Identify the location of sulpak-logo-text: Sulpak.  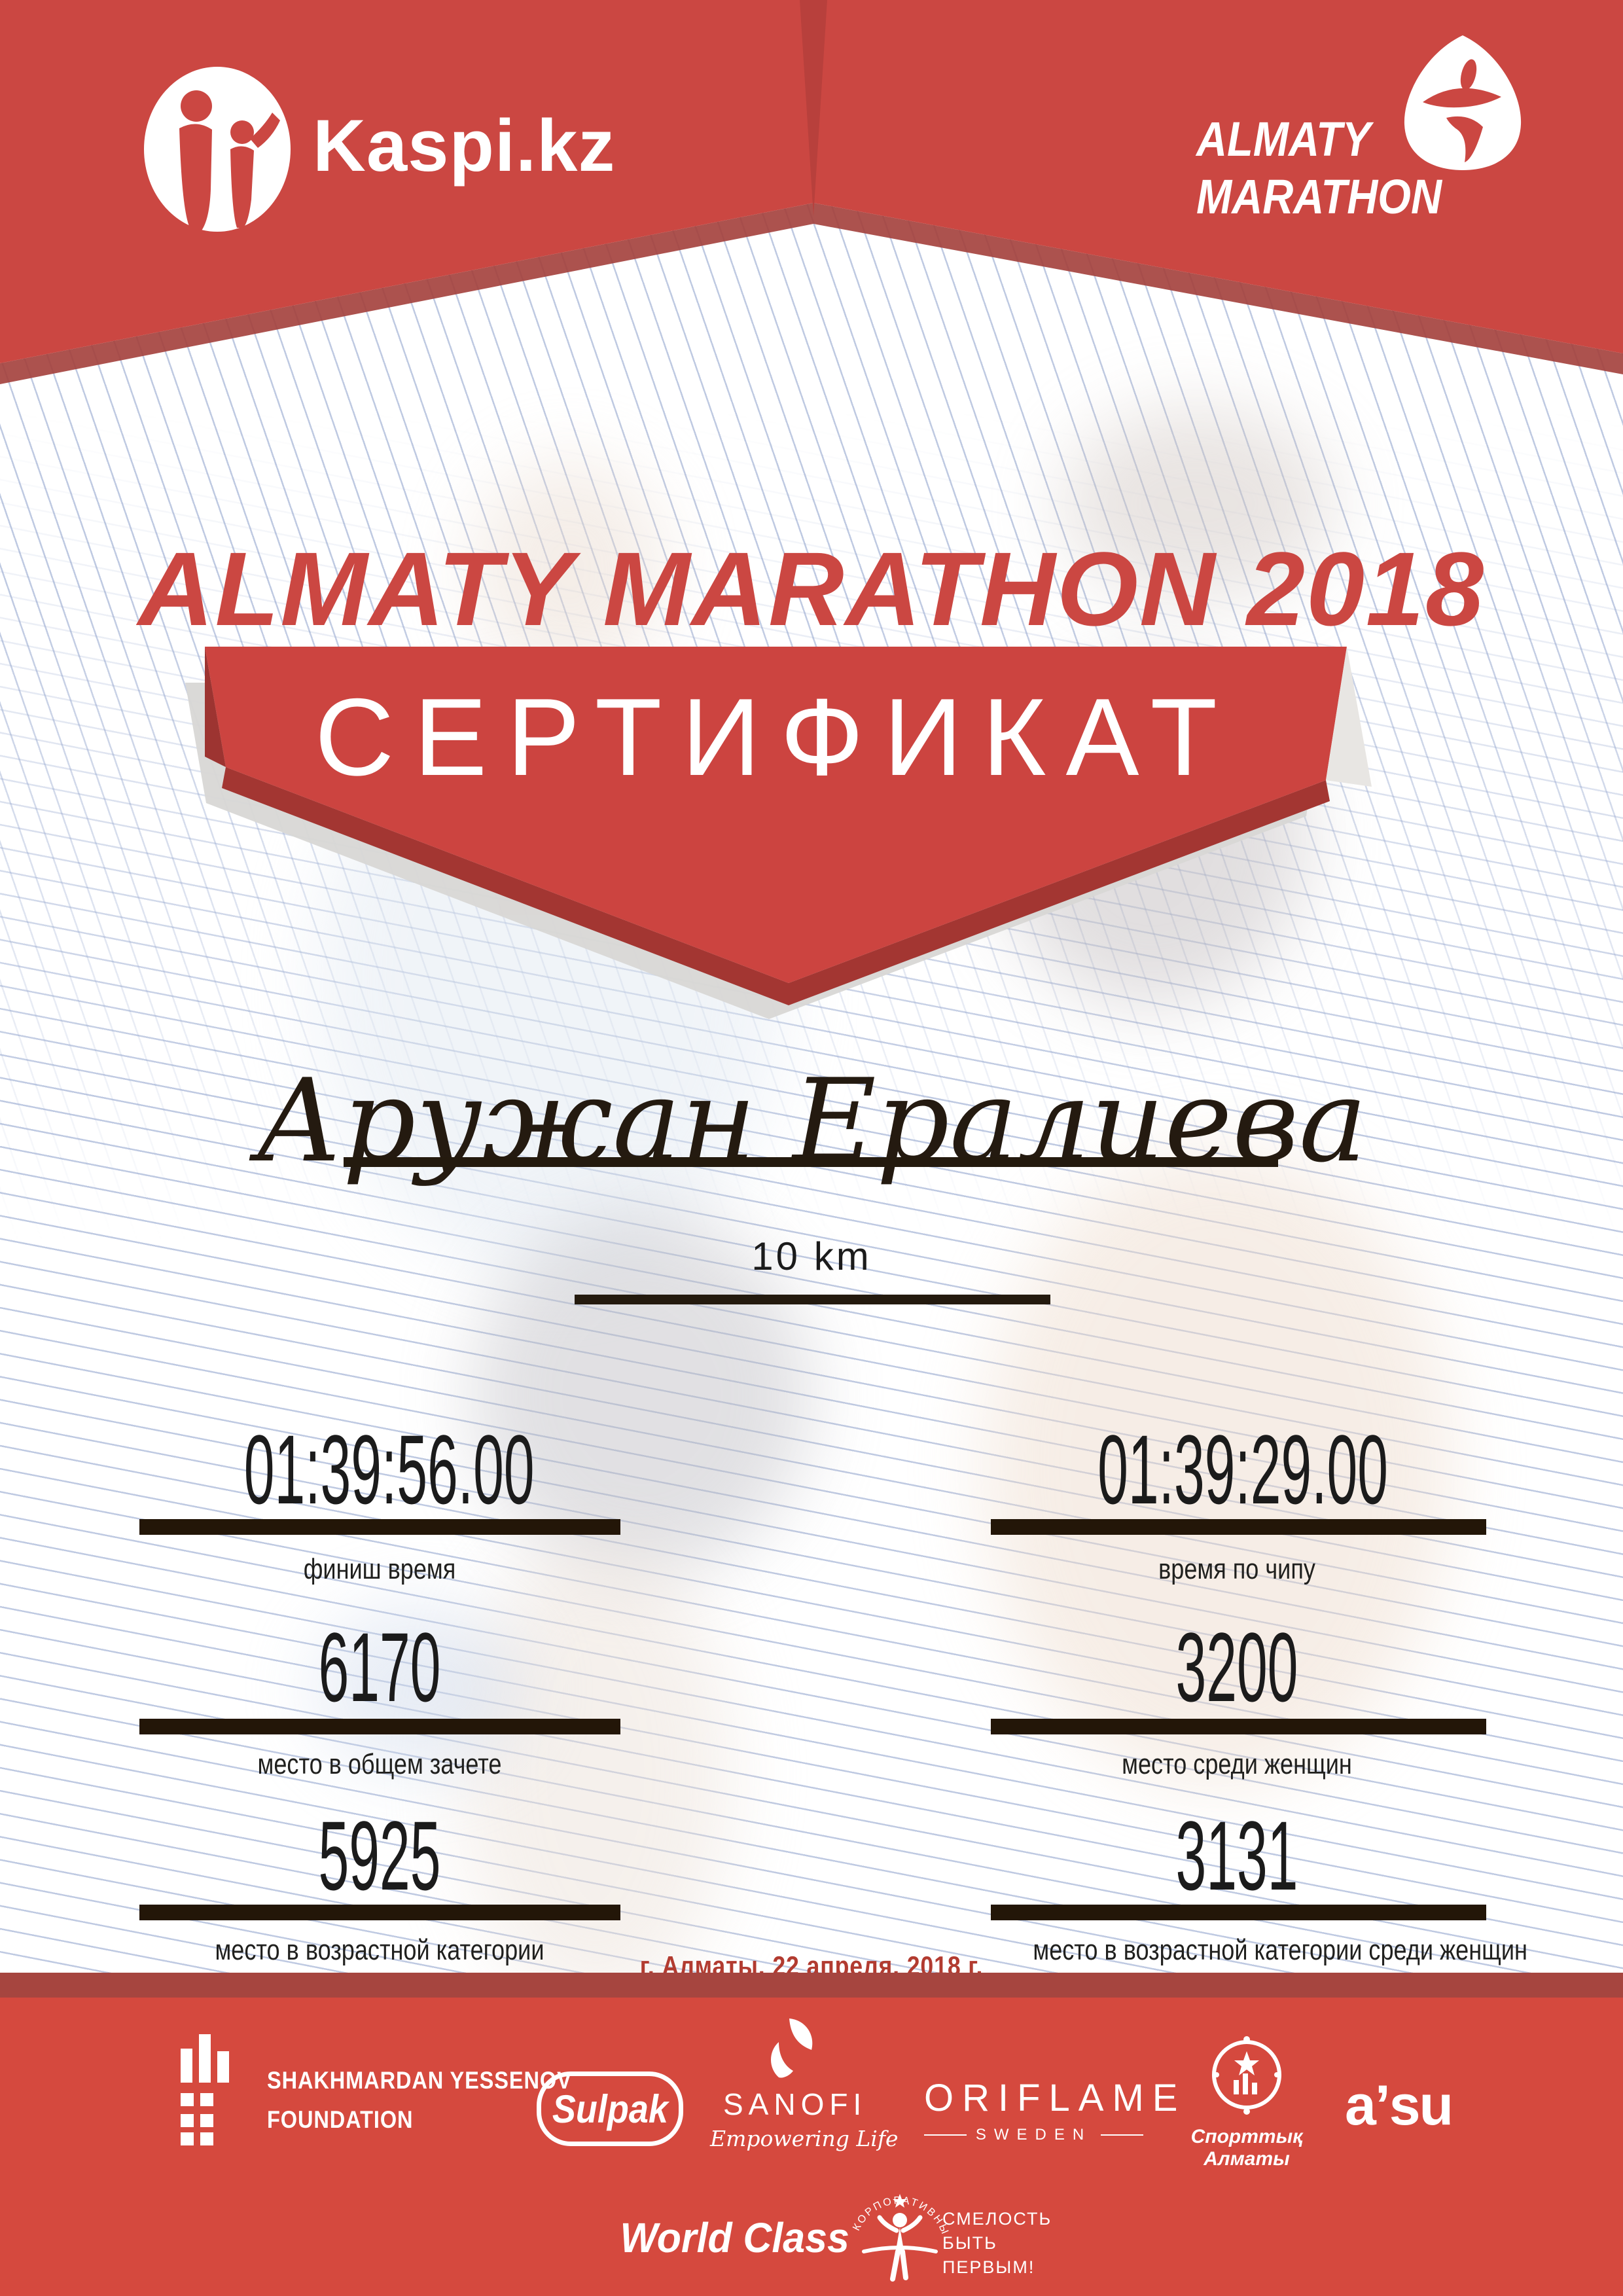
(610, 2109).